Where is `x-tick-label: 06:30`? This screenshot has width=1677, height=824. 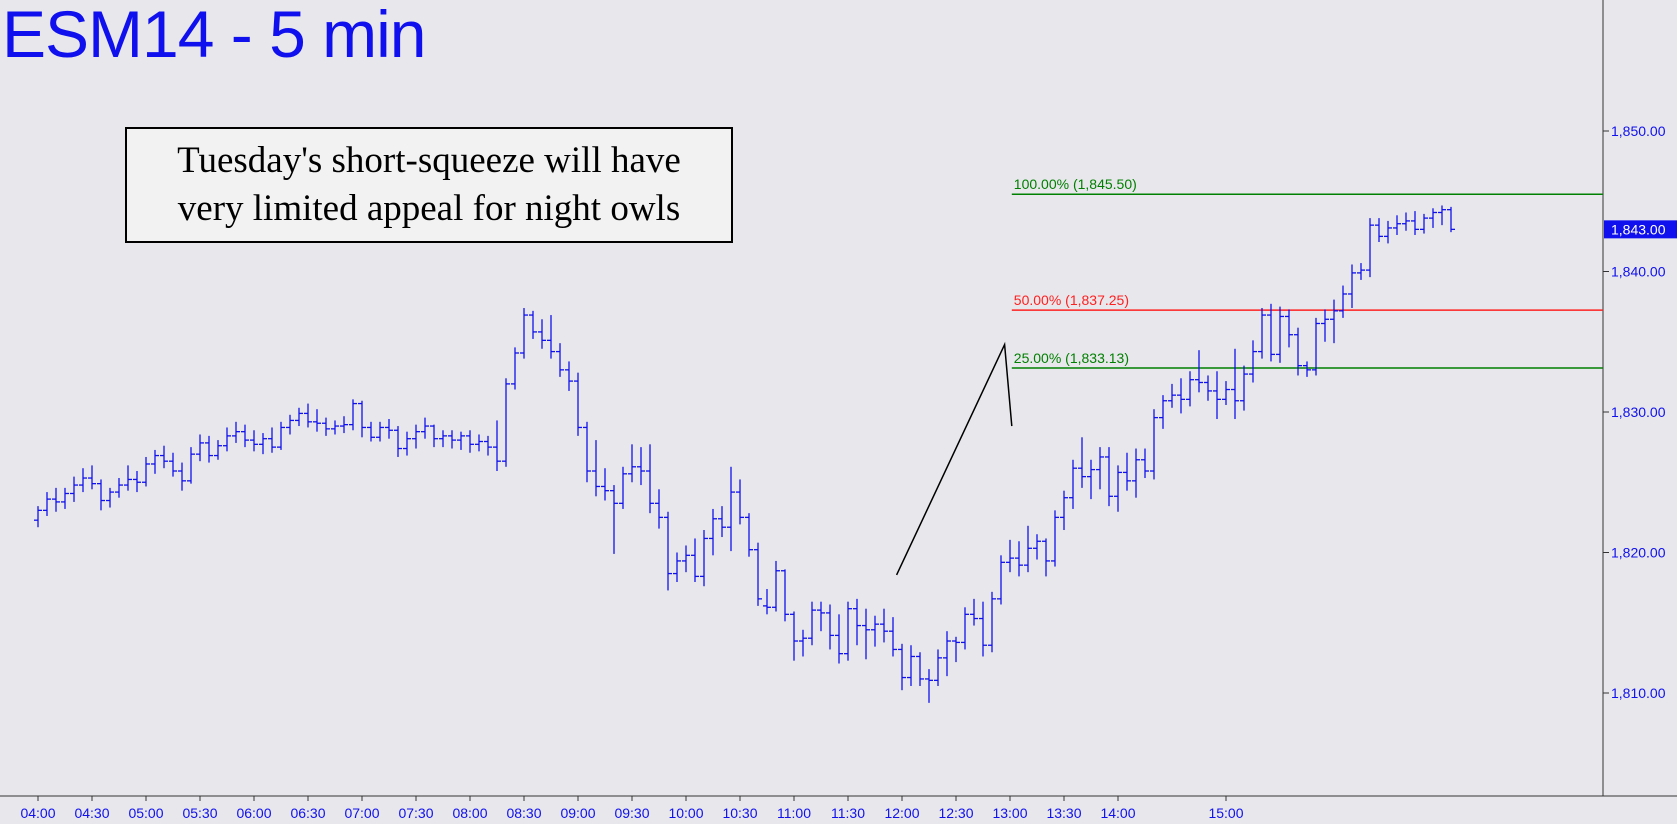
x-tick-label: 06:30 is located at coordinates (307, 813).